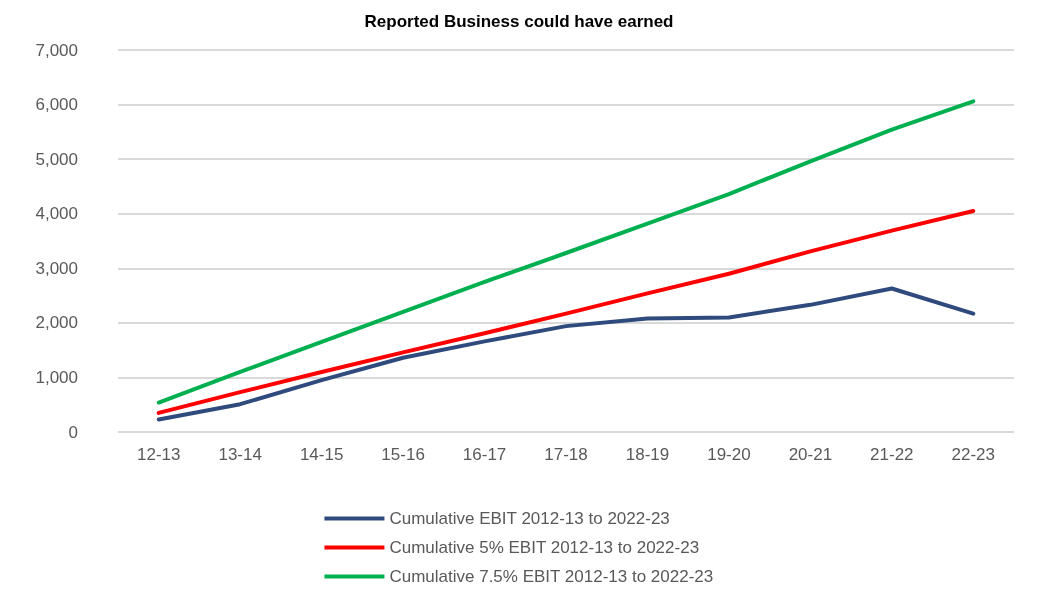  What do you see at coordinates (321, 454) in the screenshot?
I see `x-tick-label: 14-15` at bounding box center [321, 454].